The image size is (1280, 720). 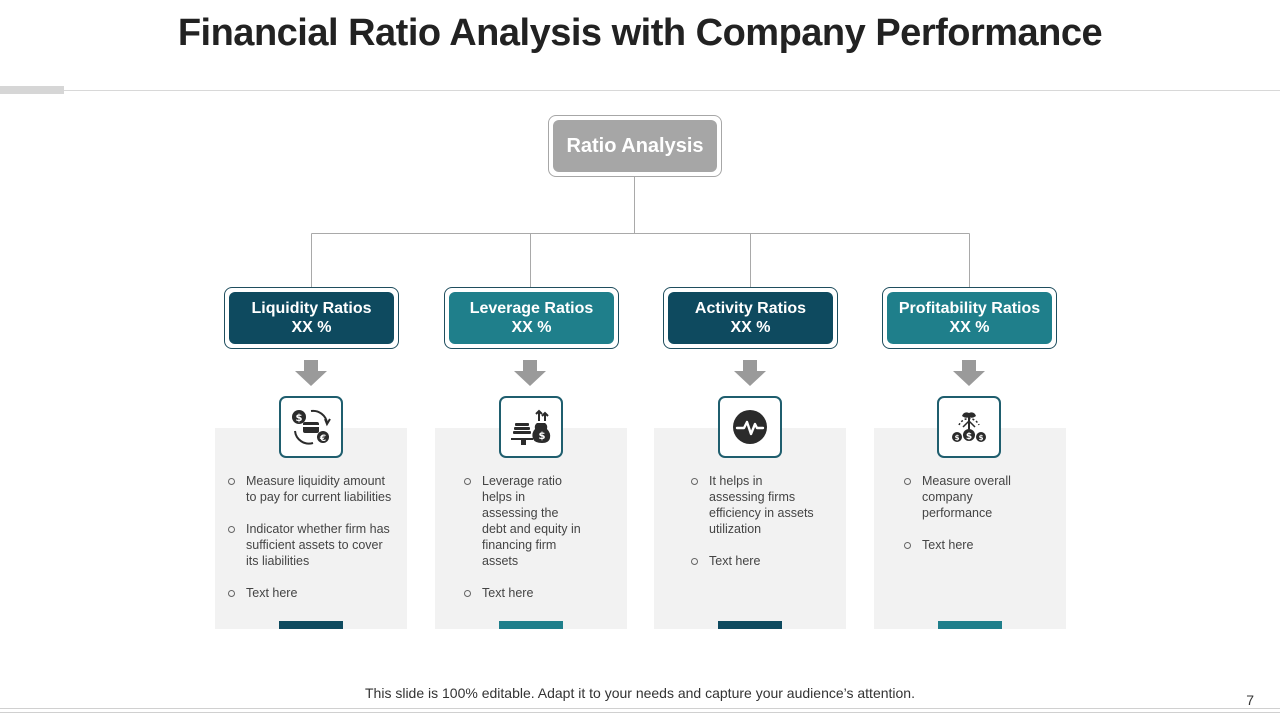 I want to click on pulse-icon, so click(x=750, y=427).